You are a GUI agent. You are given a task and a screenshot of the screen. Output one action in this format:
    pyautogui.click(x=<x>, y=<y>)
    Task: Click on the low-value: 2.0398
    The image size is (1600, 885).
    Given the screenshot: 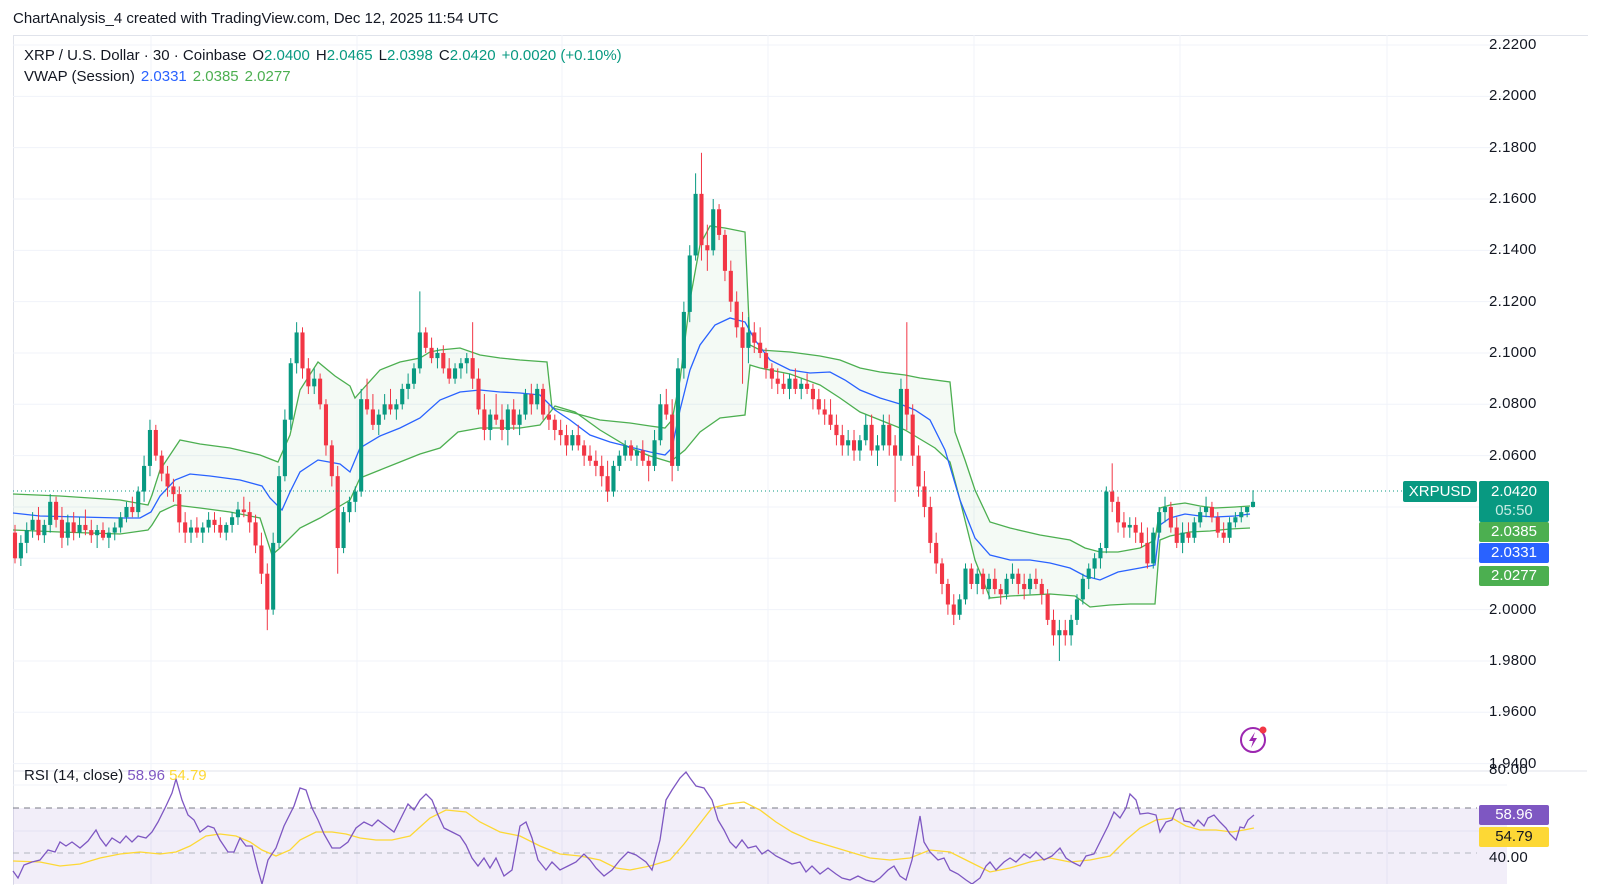 What is the action you would take?
    pyautogui.click(x=409, y=55)
    